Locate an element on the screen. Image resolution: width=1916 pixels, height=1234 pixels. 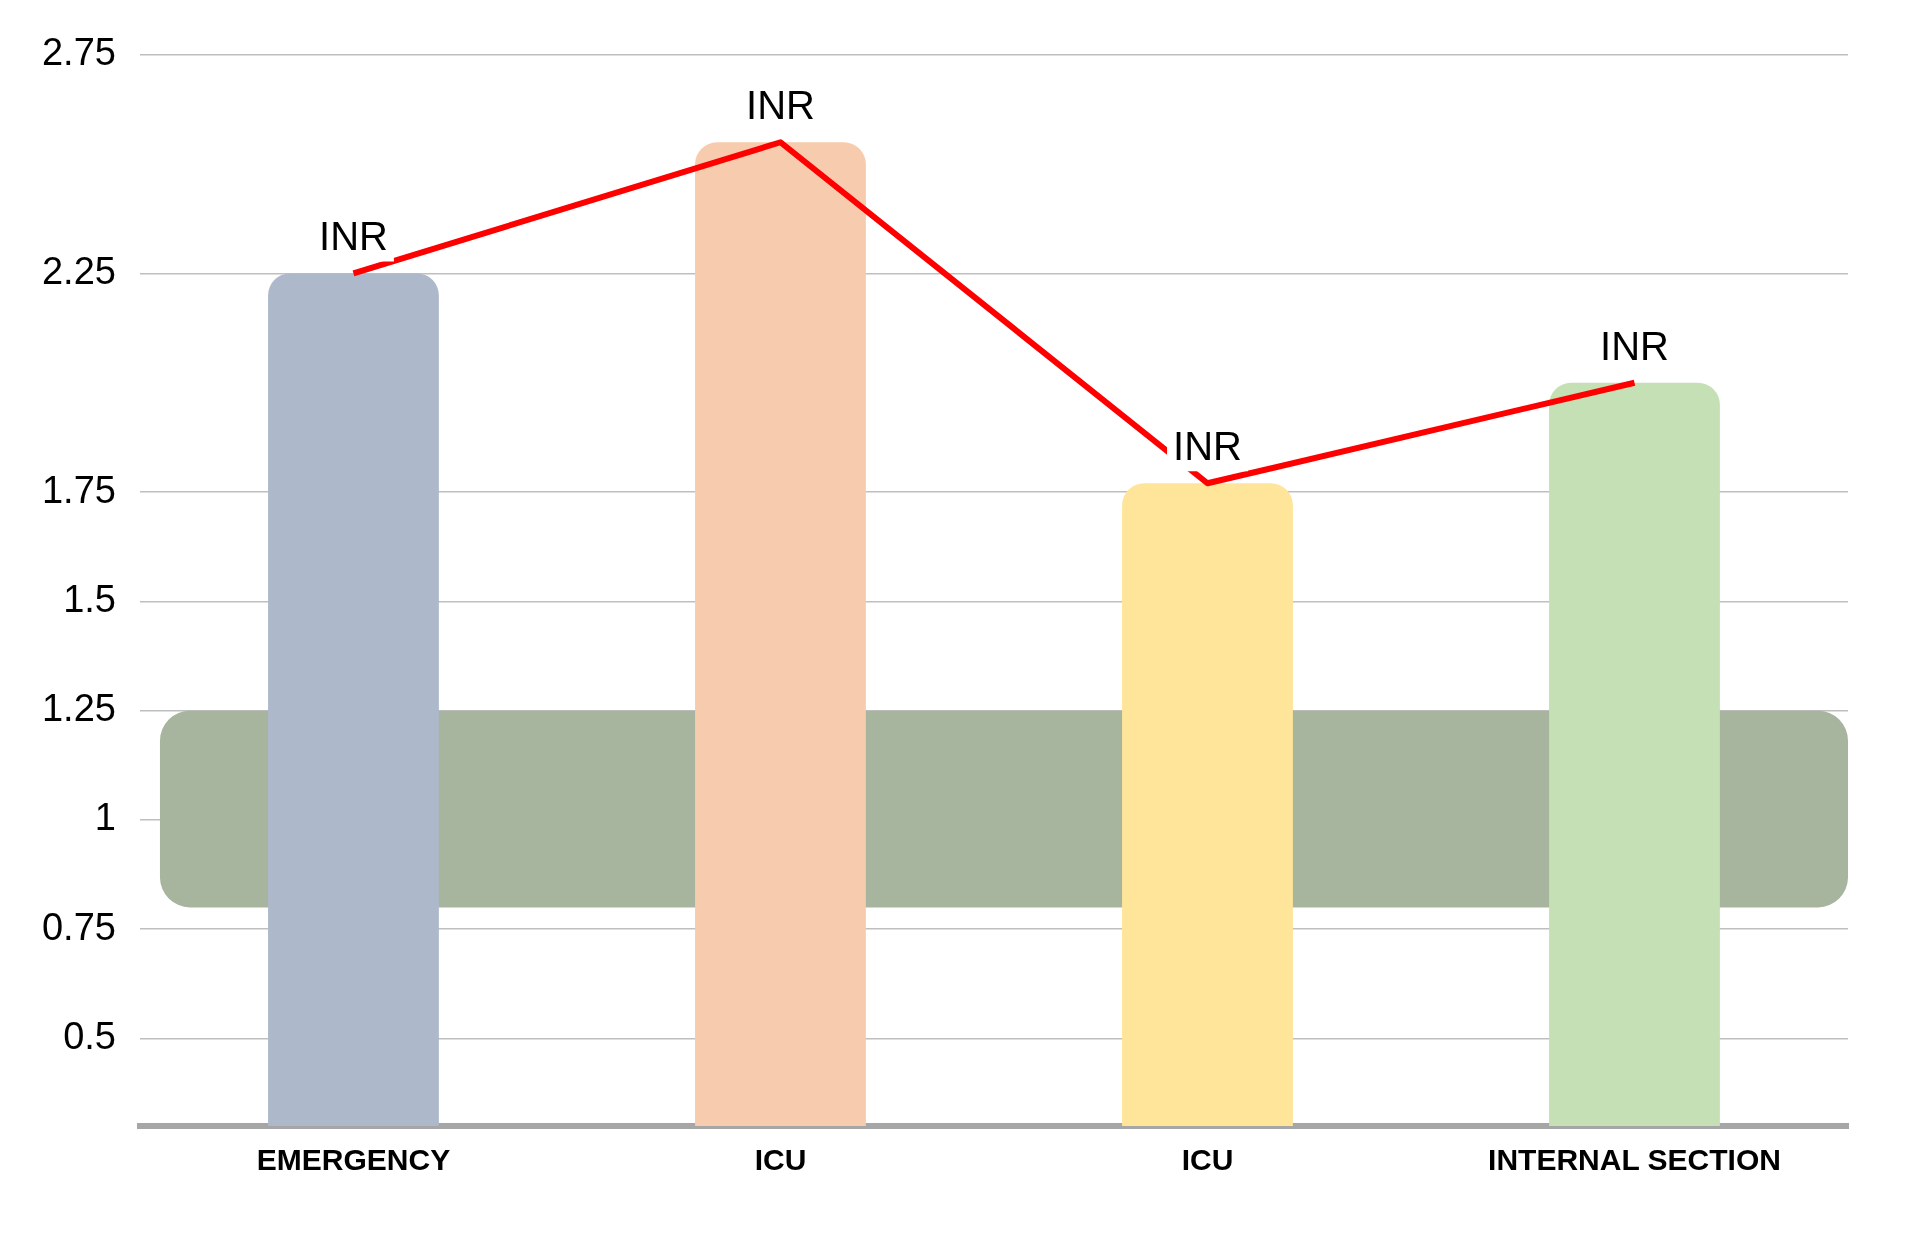
y-tick-label: 1.25 is located at coordinates (78, 708).